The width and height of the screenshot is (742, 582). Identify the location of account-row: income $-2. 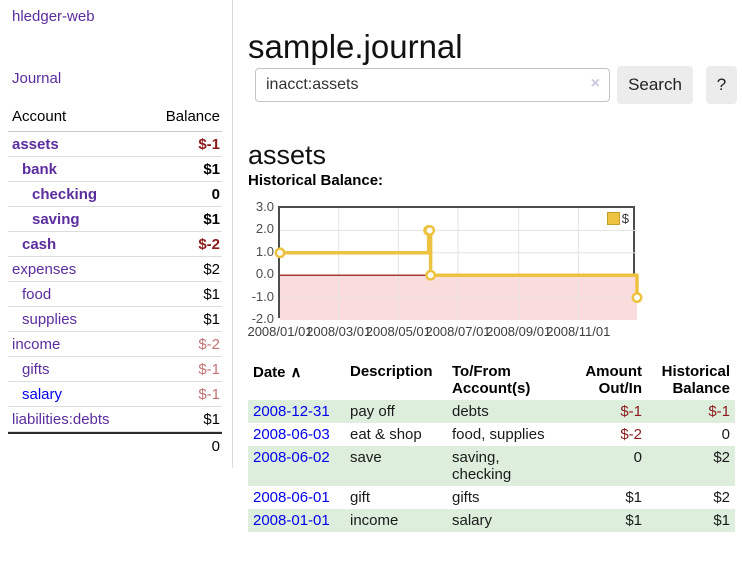
(115, 344).